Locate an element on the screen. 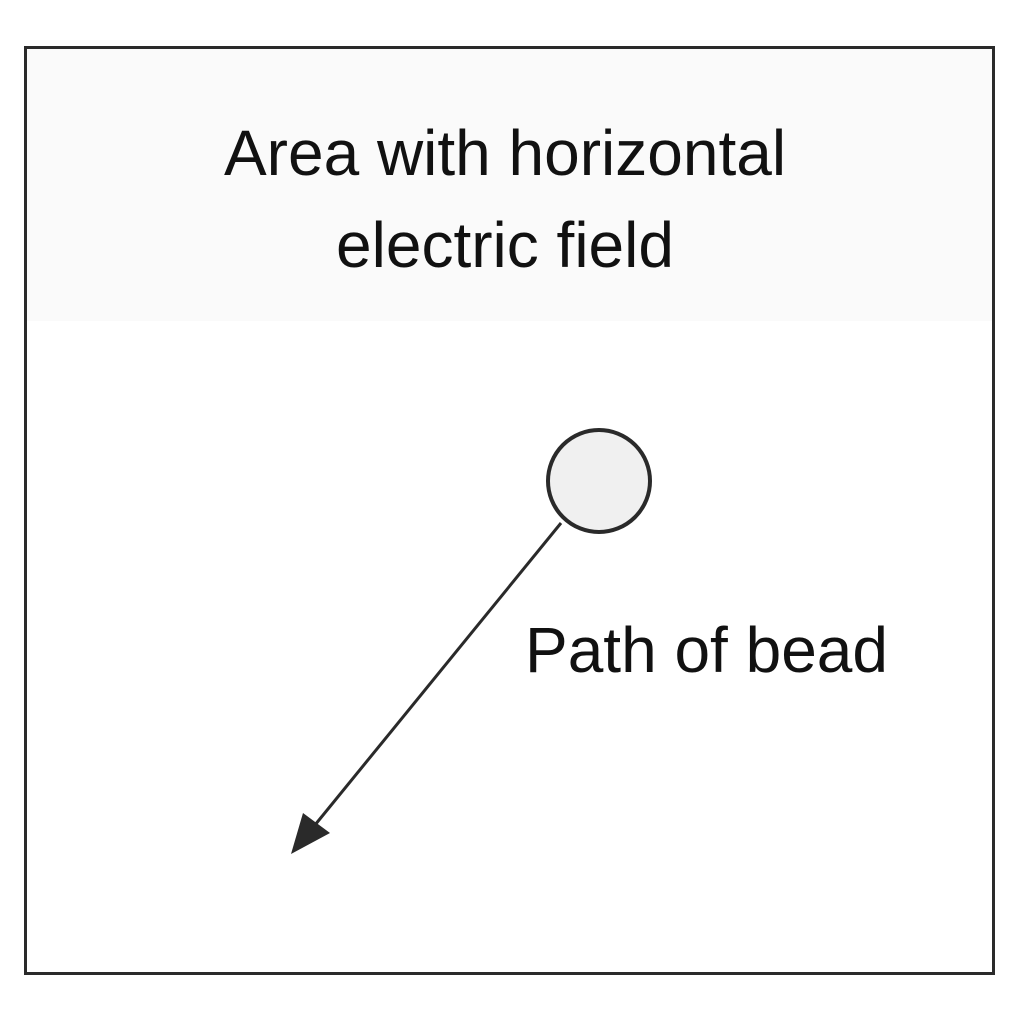 This screenshot has height=1024, width=1024. field-label-line1: Area with horizontal is located at coordinates (505, 153).